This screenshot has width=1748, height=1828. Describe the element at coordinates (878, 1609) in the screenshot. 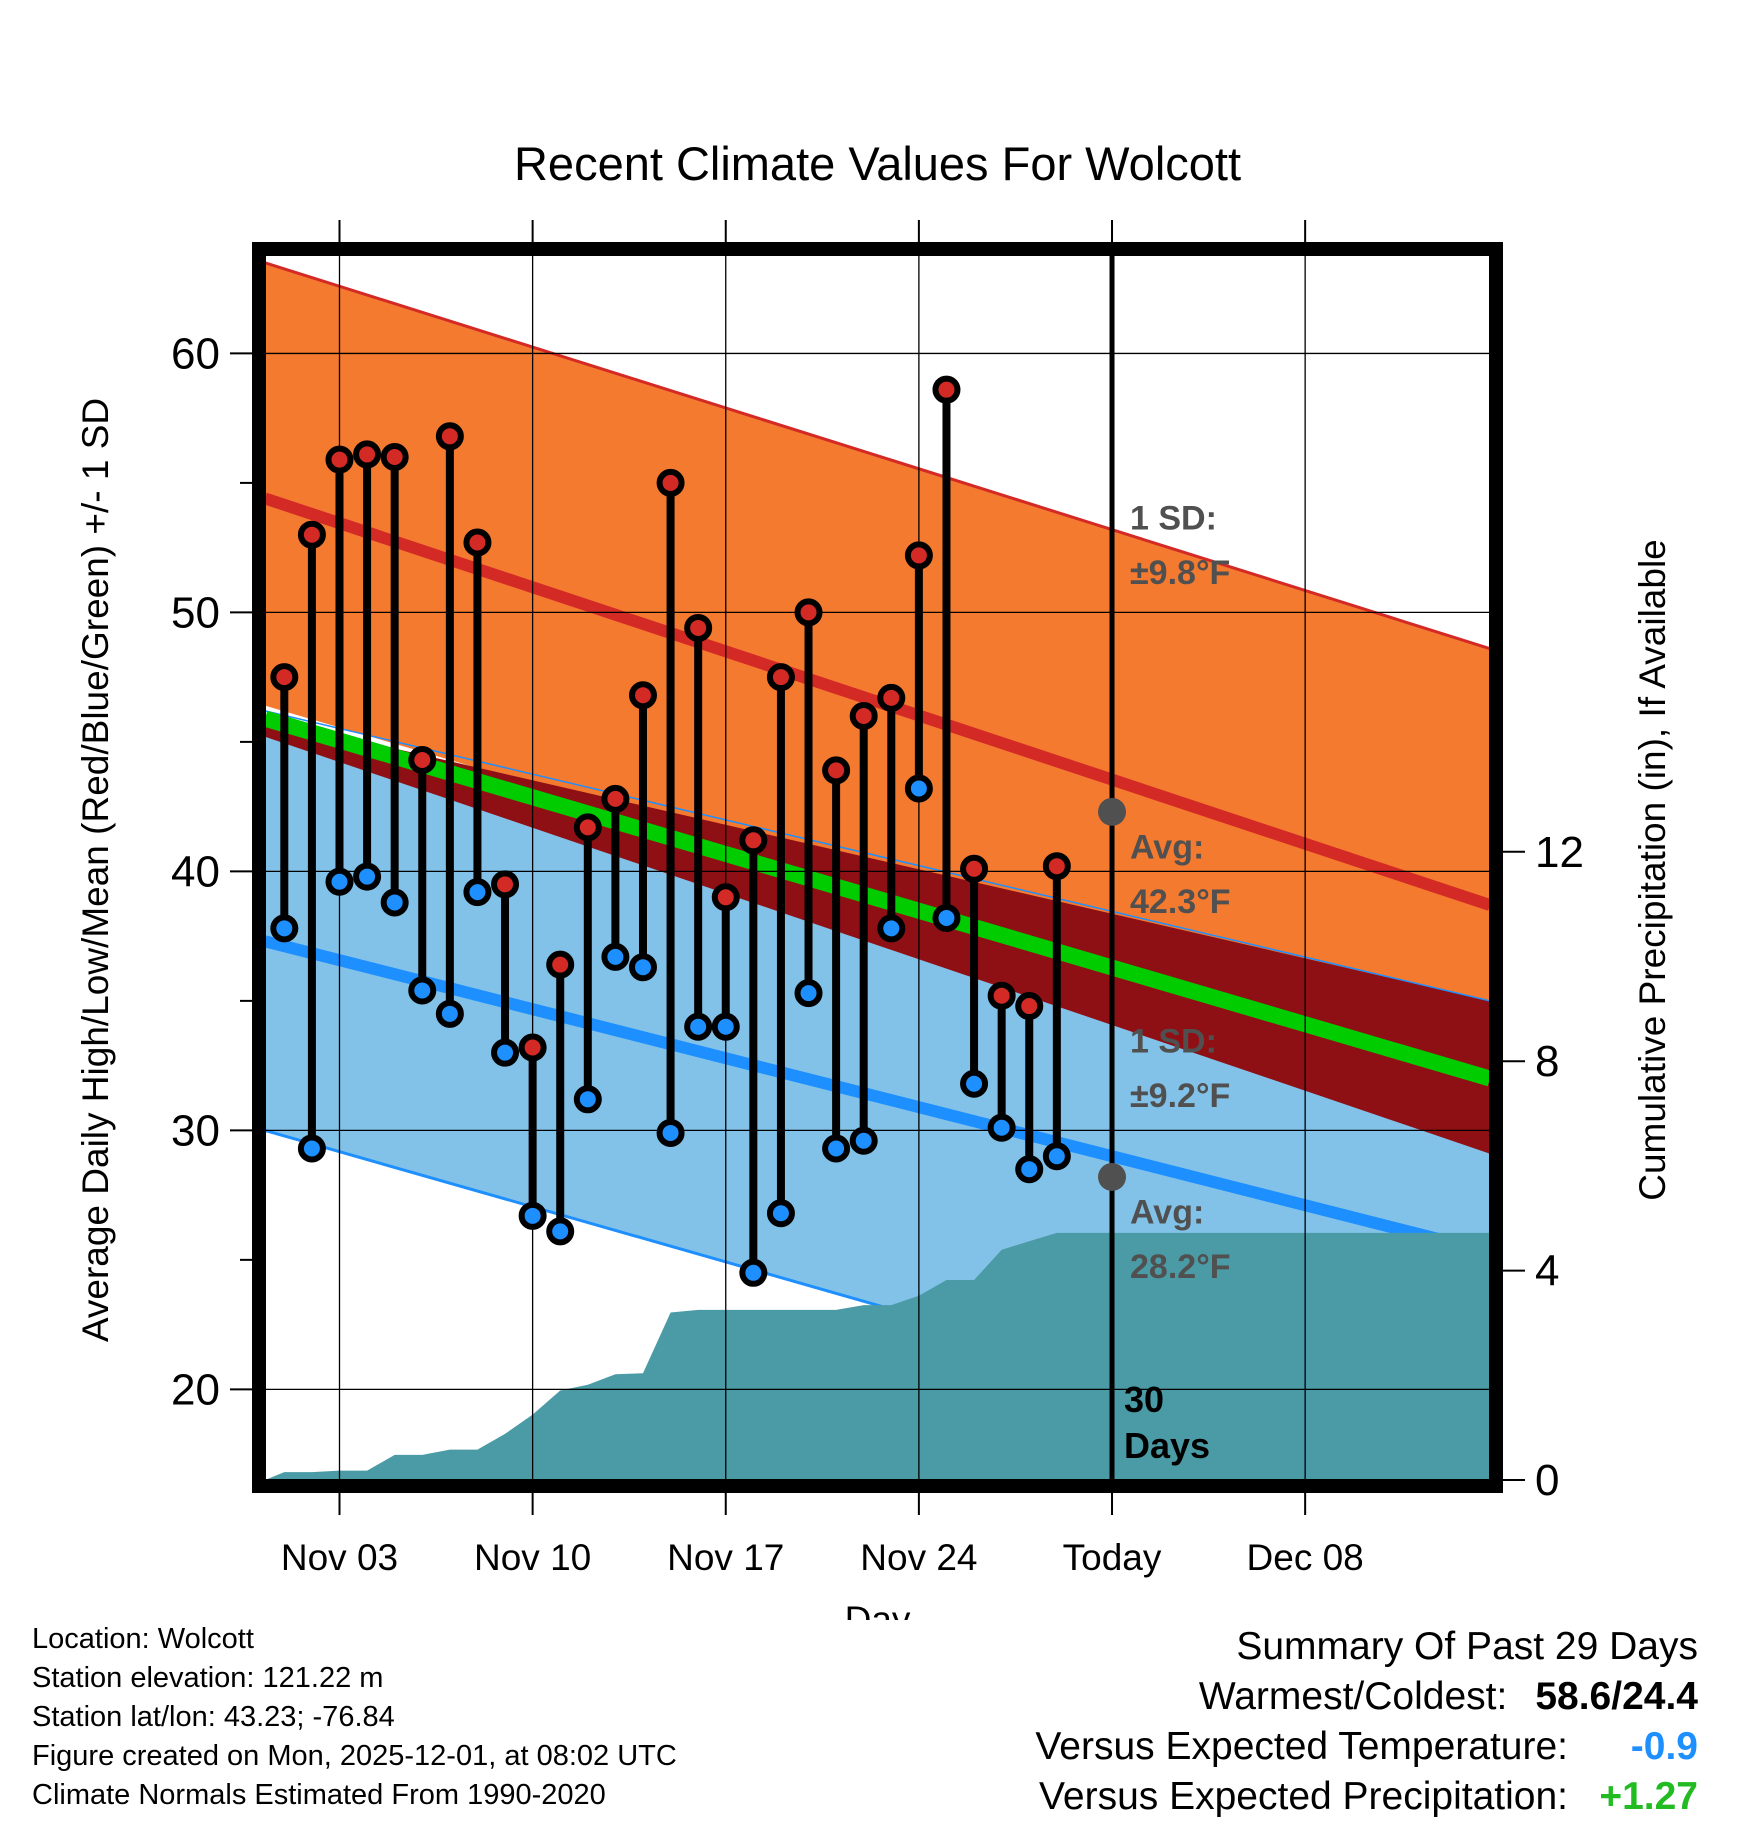

I see `x-axis-title: Day` at that location.